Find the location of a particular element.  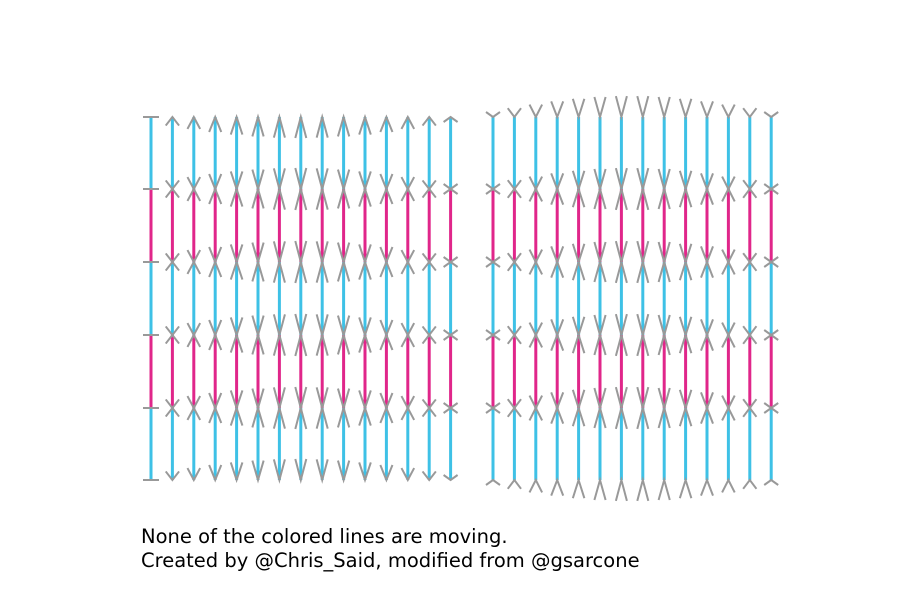

caption-line-1: None of the colored lines are moving. is located at coordinates (324, 536).